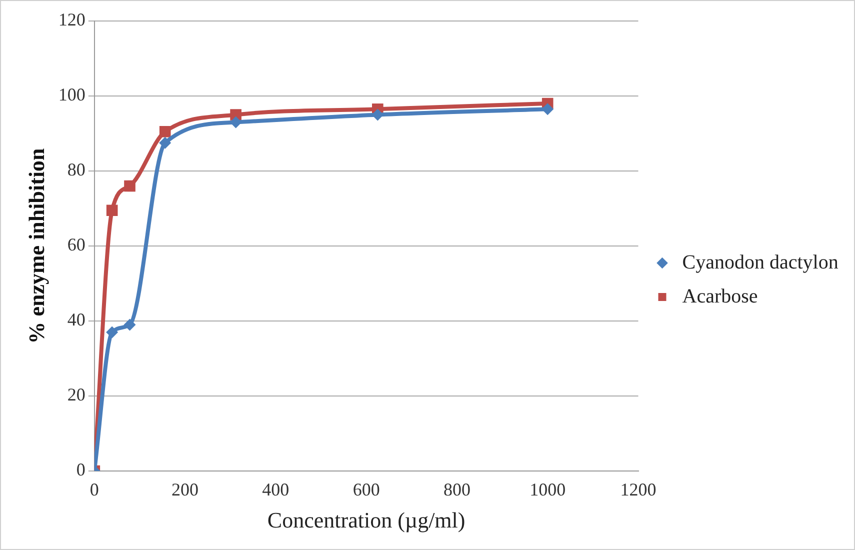  Describe the element at coordinates (76, 244) in the screenshot. I see `y-tick-label: 60` at that location.